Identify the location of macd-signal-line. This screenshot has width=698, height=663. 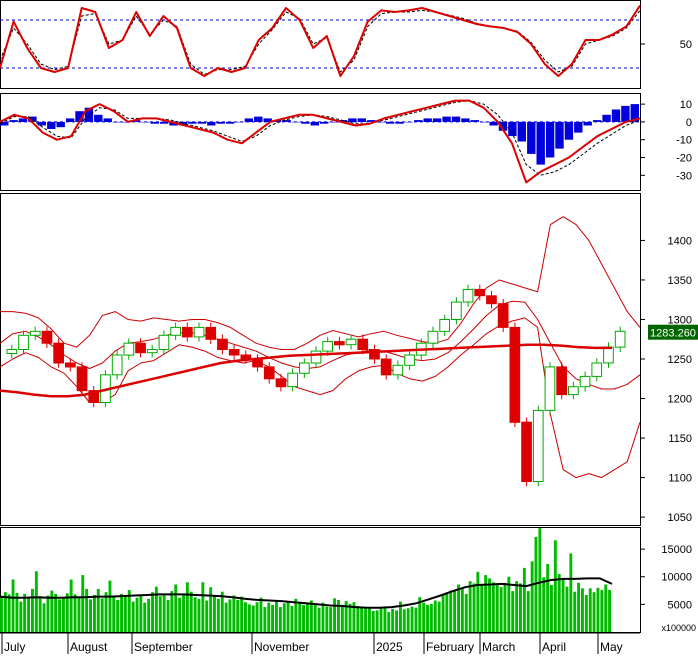
(320, 138).